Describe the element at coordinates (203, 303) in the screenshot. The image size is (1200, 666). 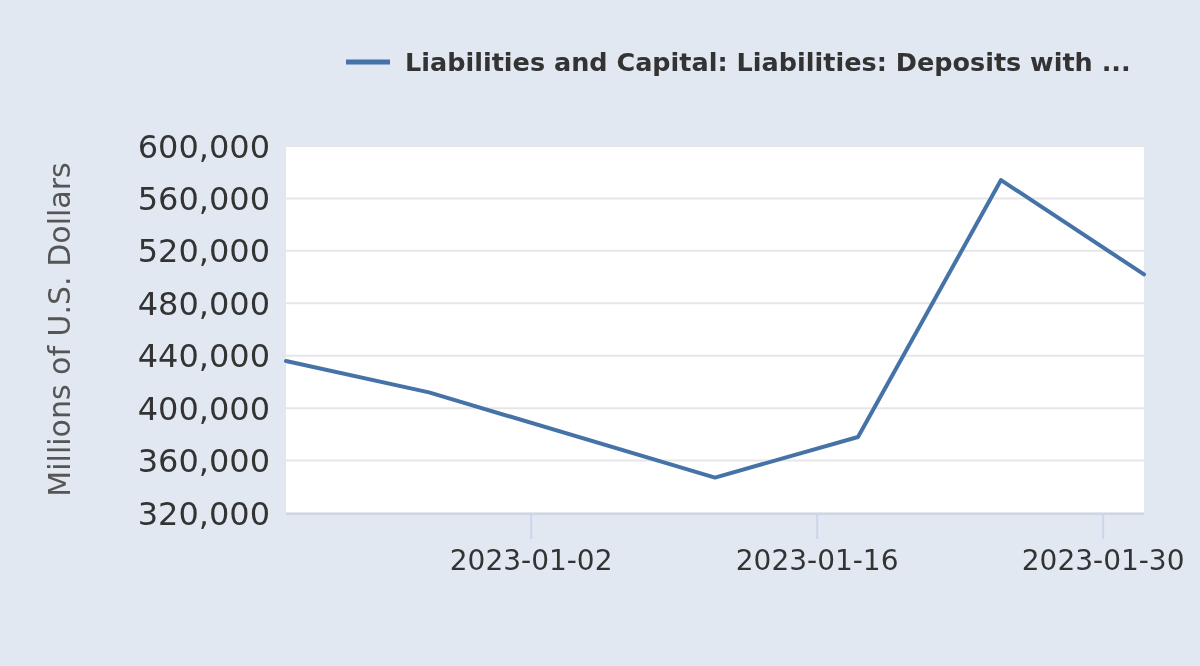
I see `y-tick-label: 480,000` at that location.